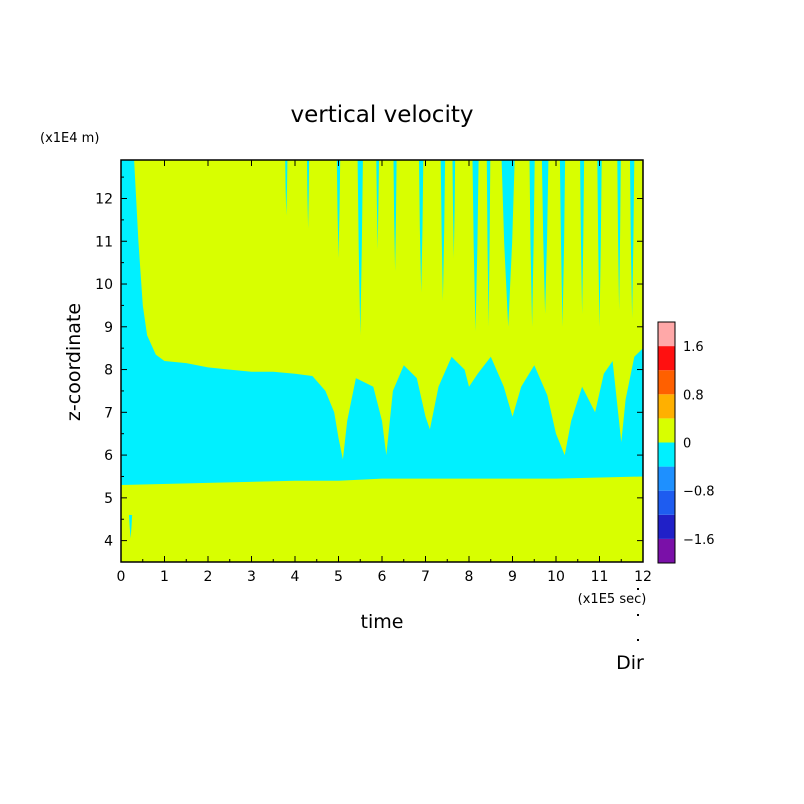 Image resolution: width=804 pixels, height=804 pixels. I want to click on x-unit-label: (x1E5 sec), so click(612, 599).